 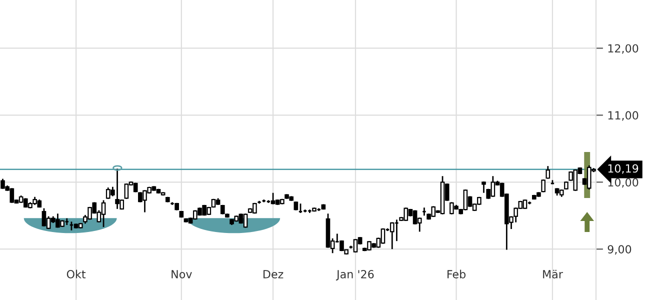 I want to click on x-tick-label: Mär, so click(x=553, y=274).